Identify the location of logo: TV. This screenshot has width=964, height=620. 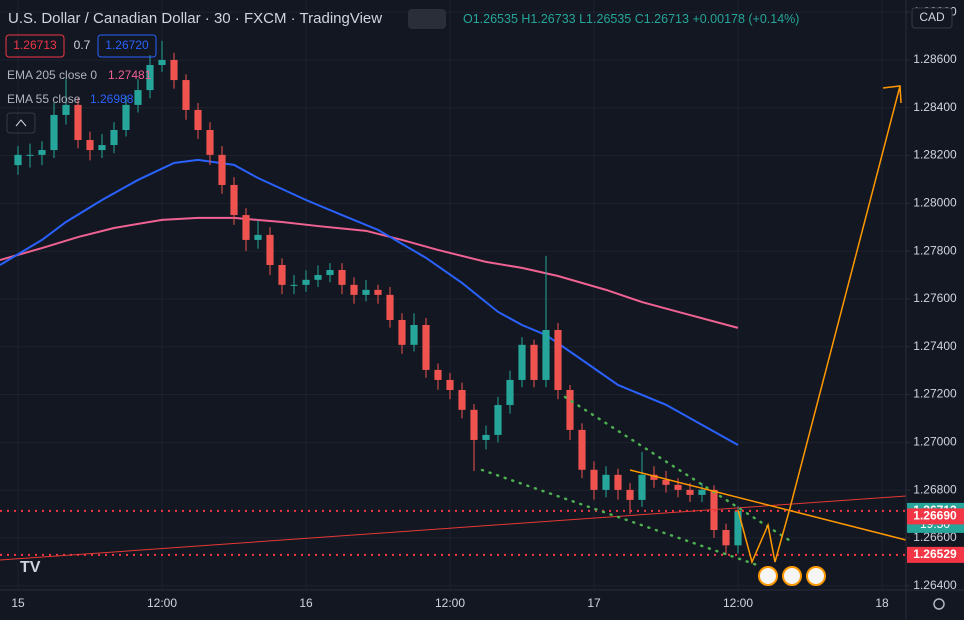
(30, 567).